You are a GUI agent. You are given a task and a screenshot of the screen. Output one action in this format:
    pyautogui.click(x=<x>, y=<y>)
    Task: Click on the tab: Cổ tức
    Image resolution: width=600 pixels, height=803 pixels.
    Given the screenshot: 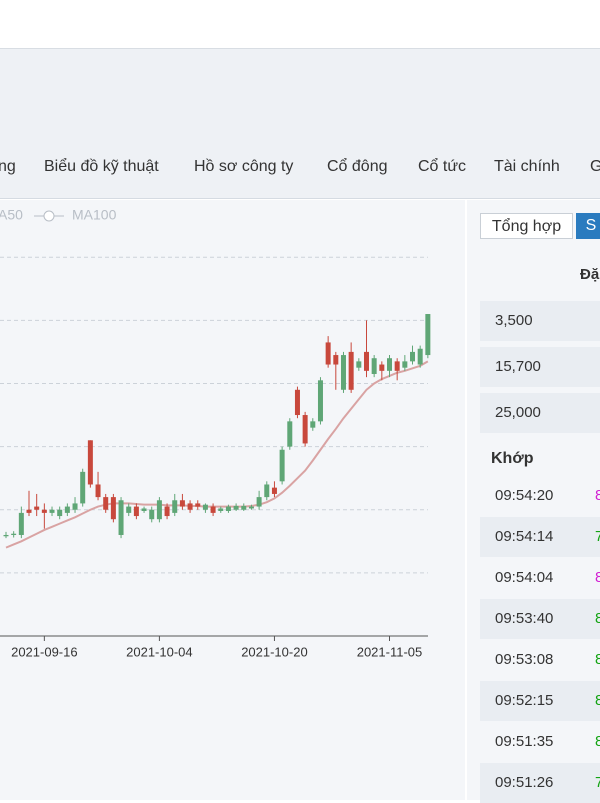 What is the action you would take?
    pyautogui.click(x=442, y=166)
    